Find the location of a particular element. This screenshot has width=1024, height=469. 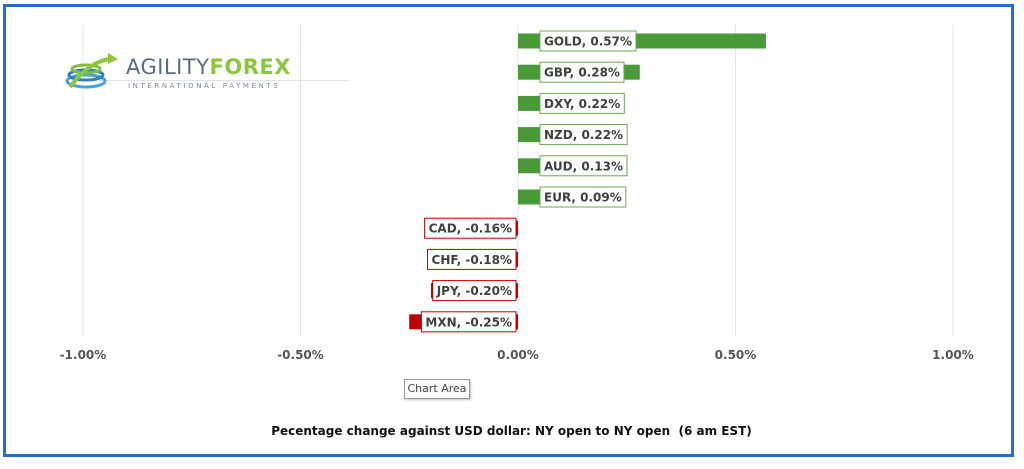

chart-area-tooltip: Chart Area is located at coordinates (437, 389).